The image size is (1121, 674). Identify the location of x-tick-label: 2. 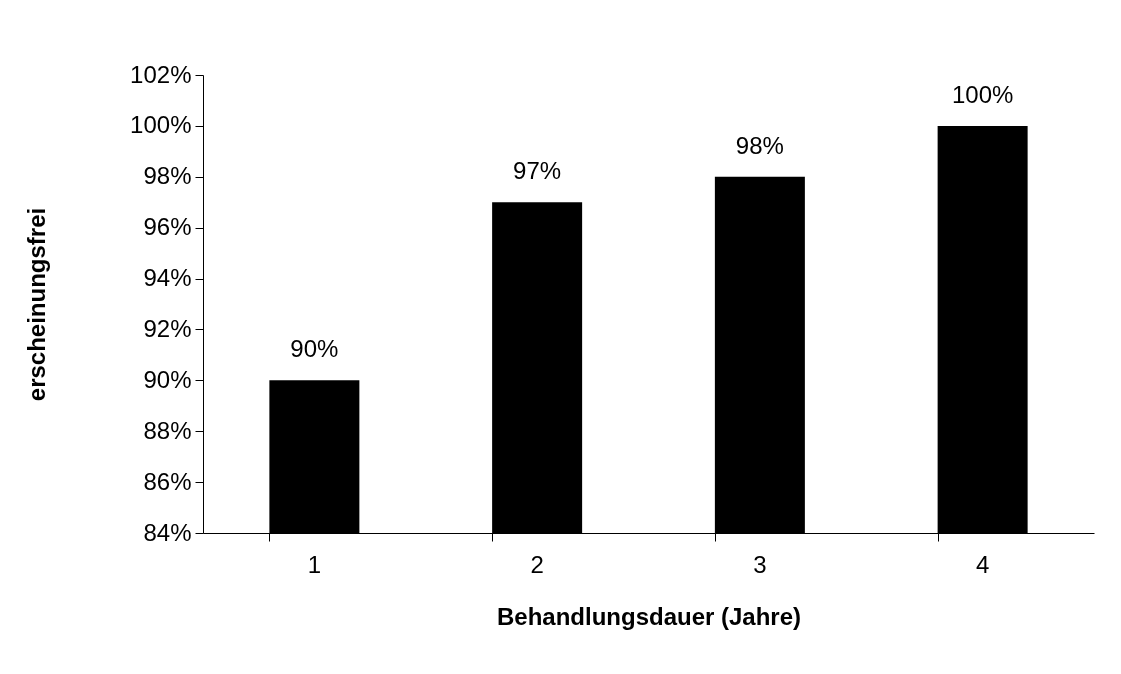
(537, 564).